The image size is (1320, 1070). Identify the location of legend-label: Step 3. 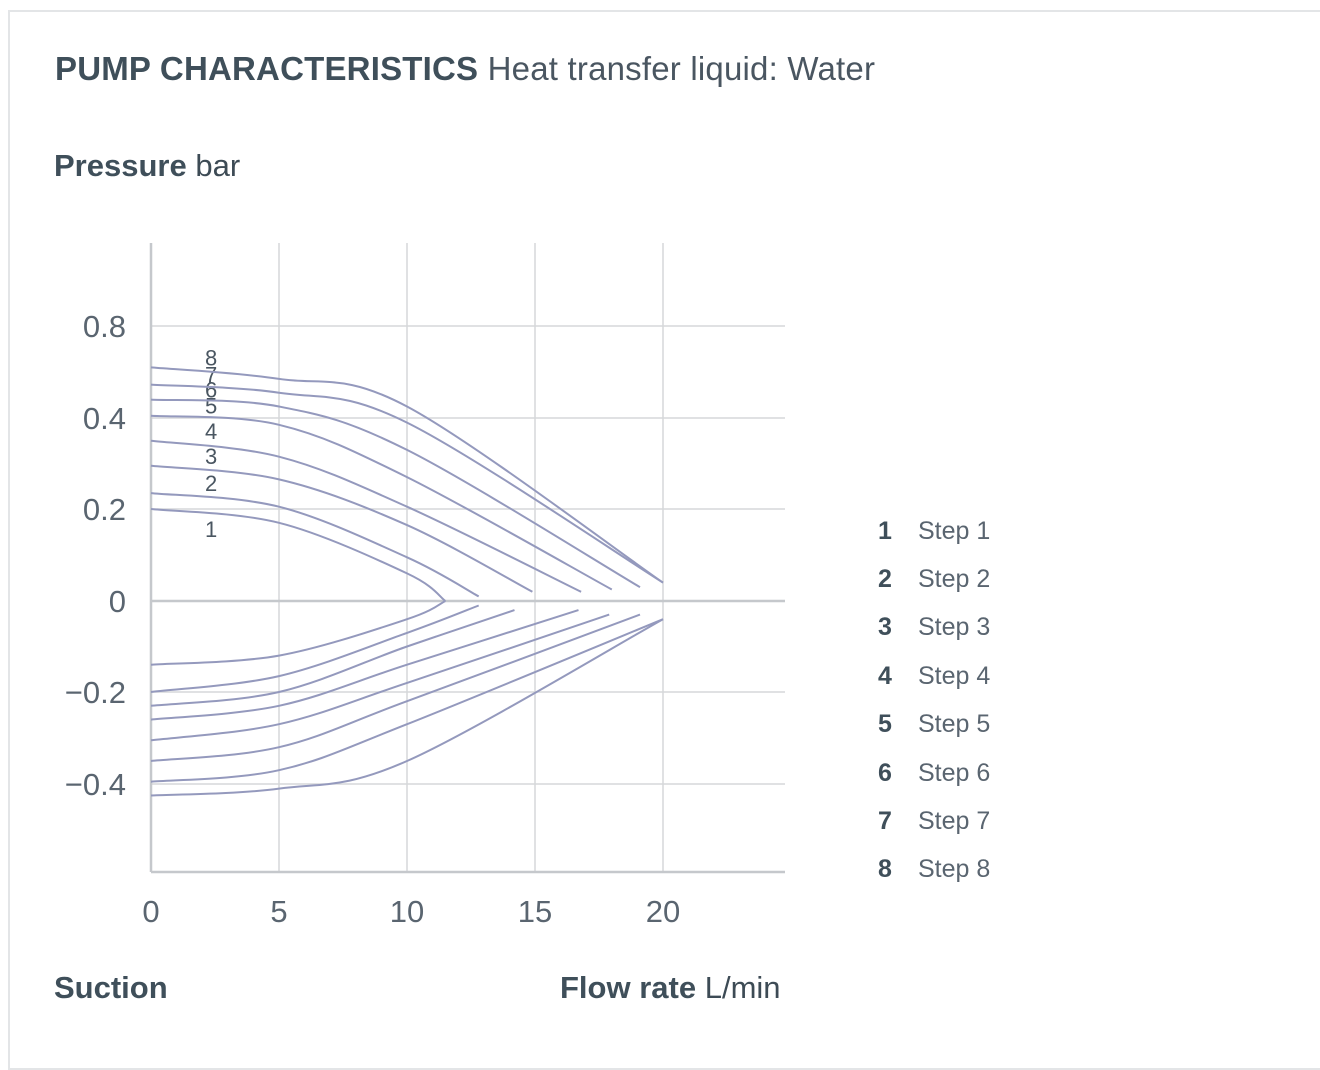
(954, 627).